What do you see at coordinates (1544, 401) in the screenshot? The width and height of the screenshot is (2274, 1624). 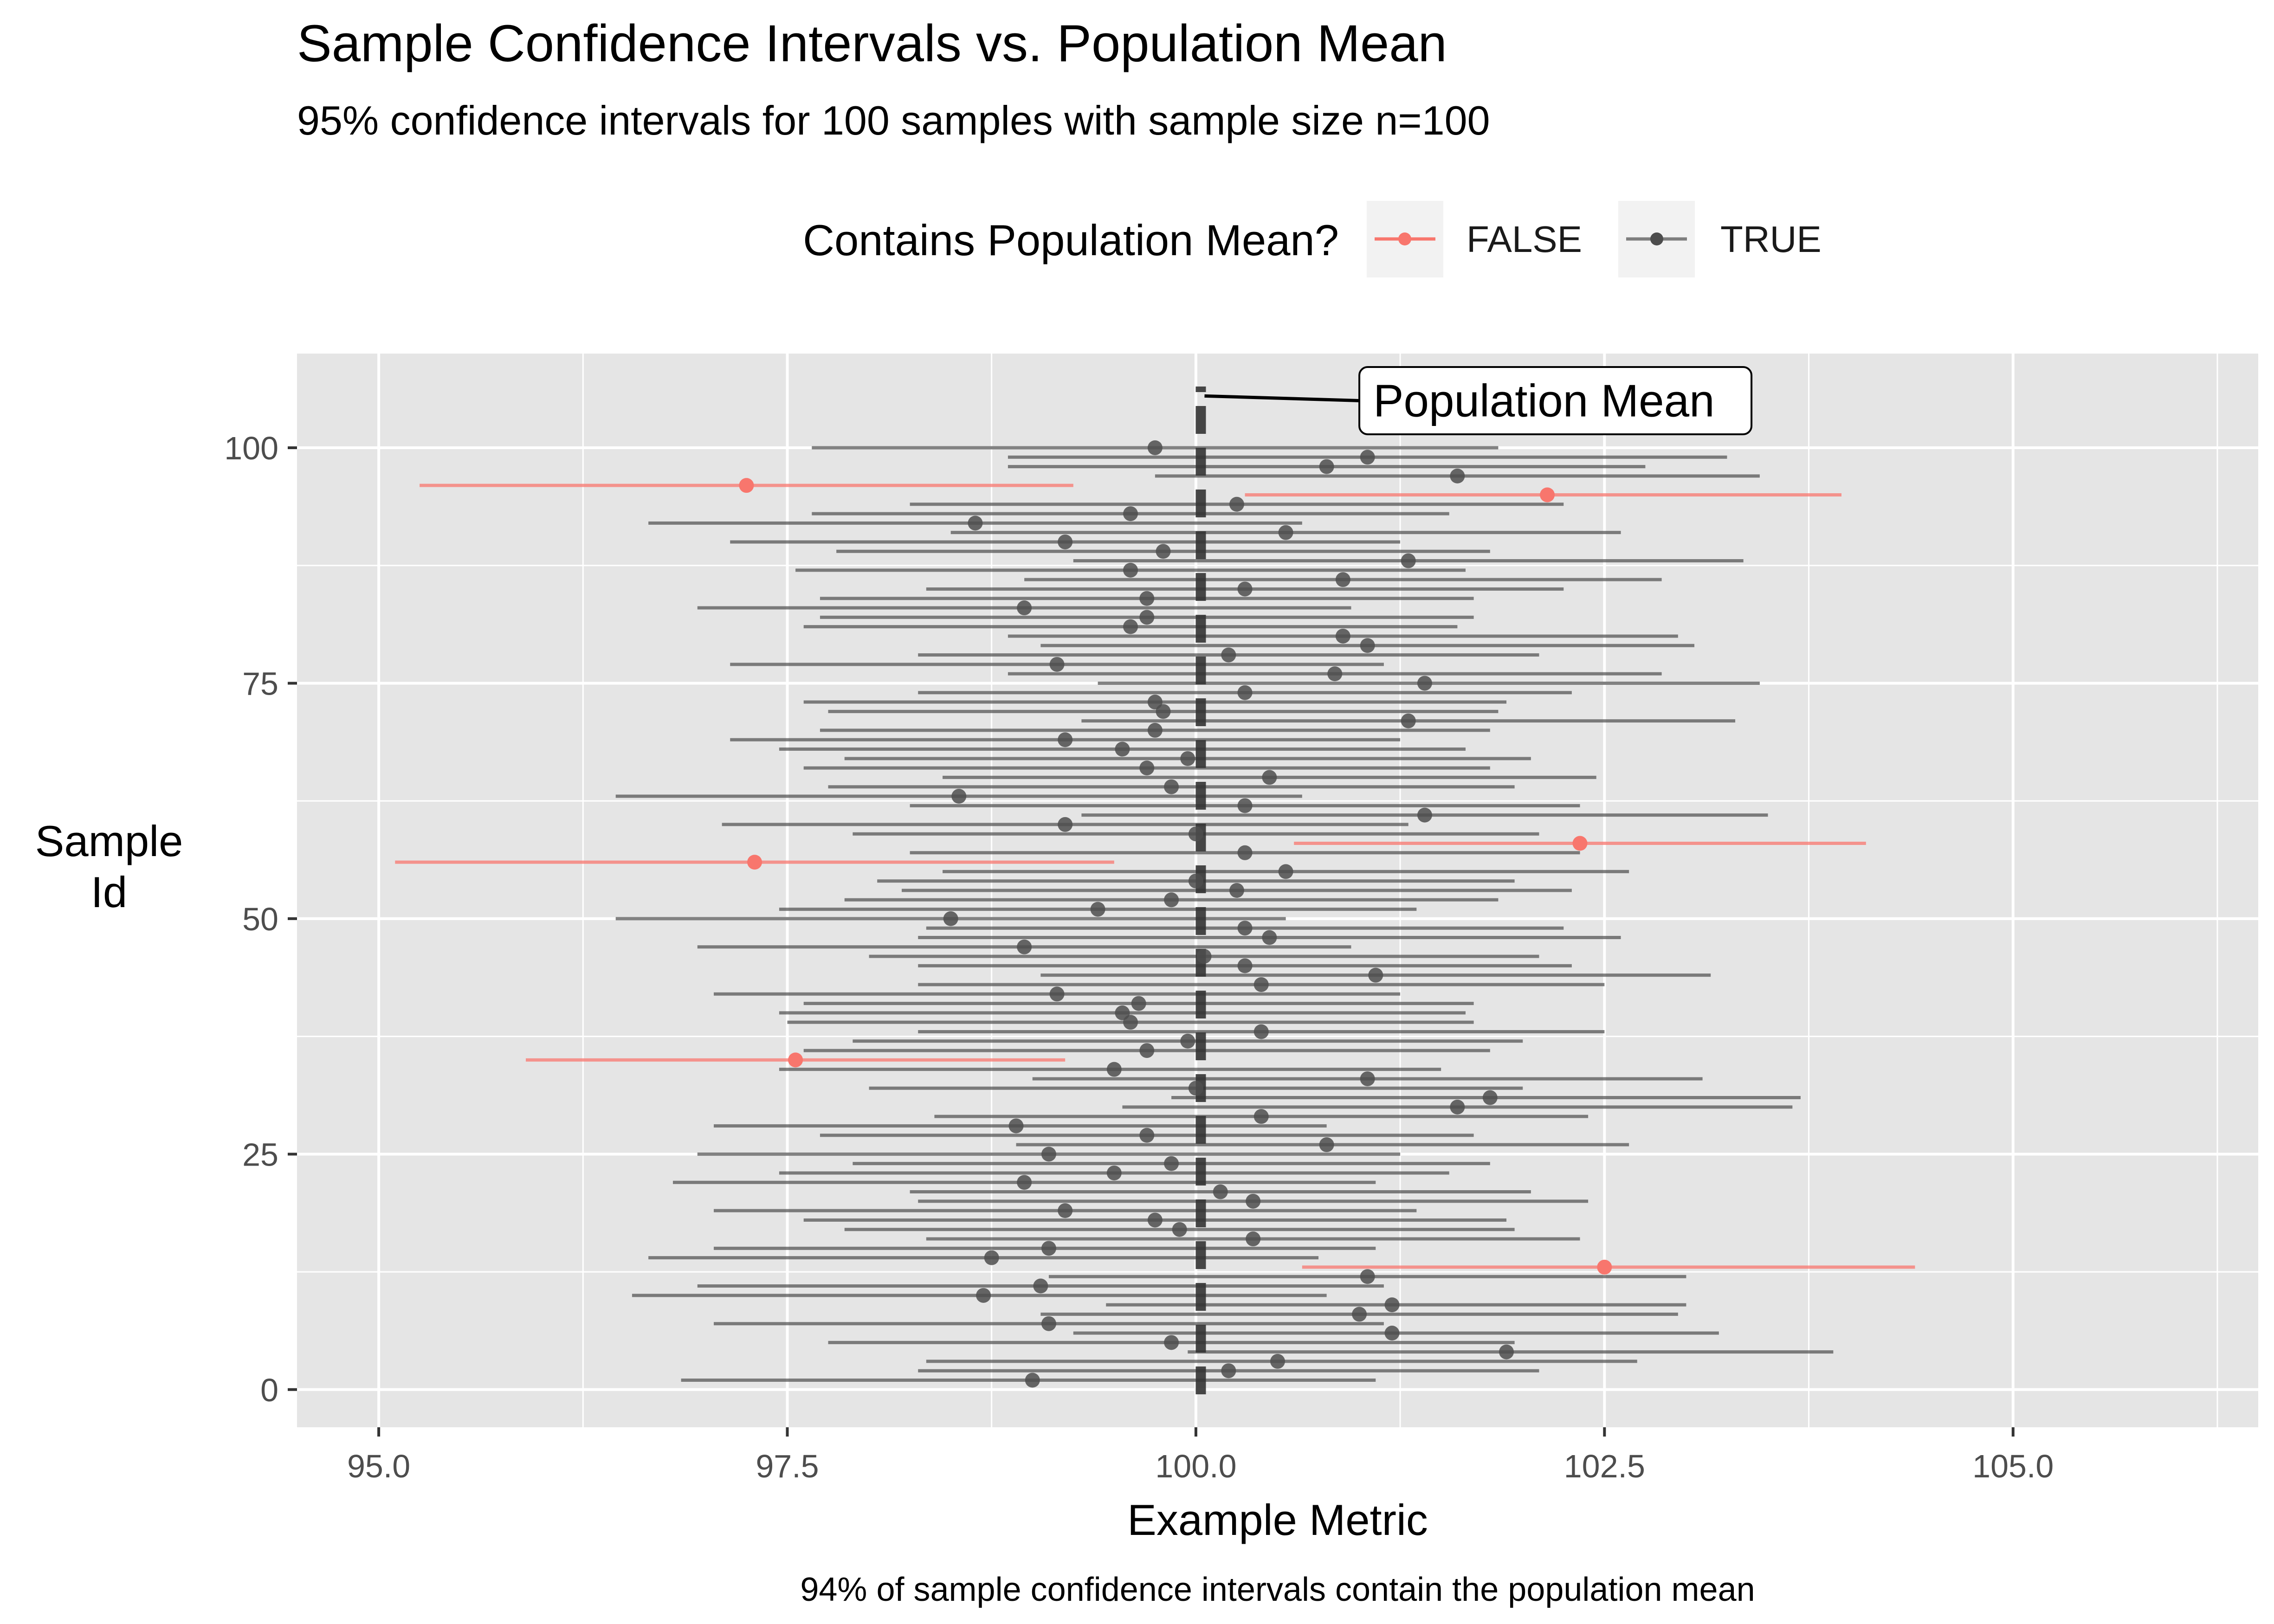 I see `annotation-label: Population Mean` at bounding box center [1544, 401].